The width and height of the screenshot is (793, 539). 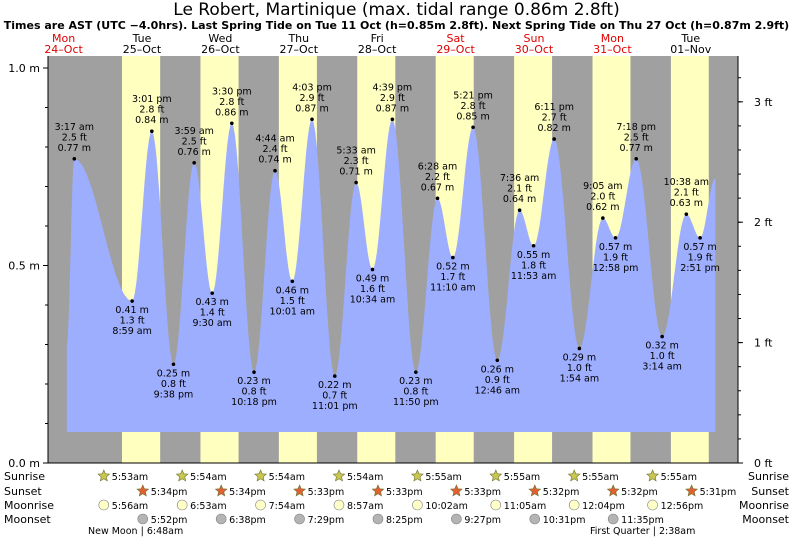 I want to click on almanac-label-right-sunrise: Sunrise, so click(x=768, y=476).